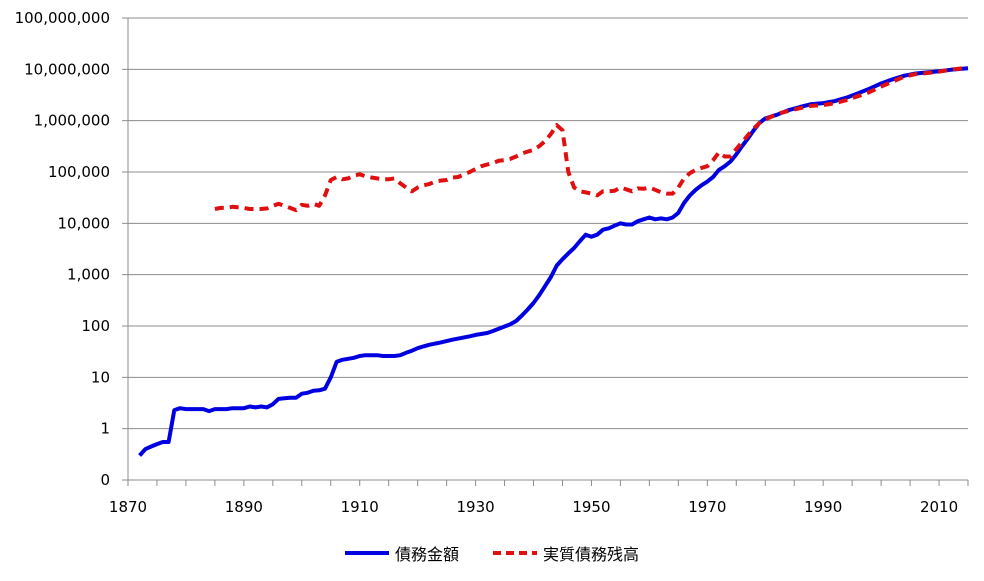  What do you see at coordinates (62, 18) in the screenshot?
I see `y-tick-label: 100,000,000` at bounding box center [62, 18].